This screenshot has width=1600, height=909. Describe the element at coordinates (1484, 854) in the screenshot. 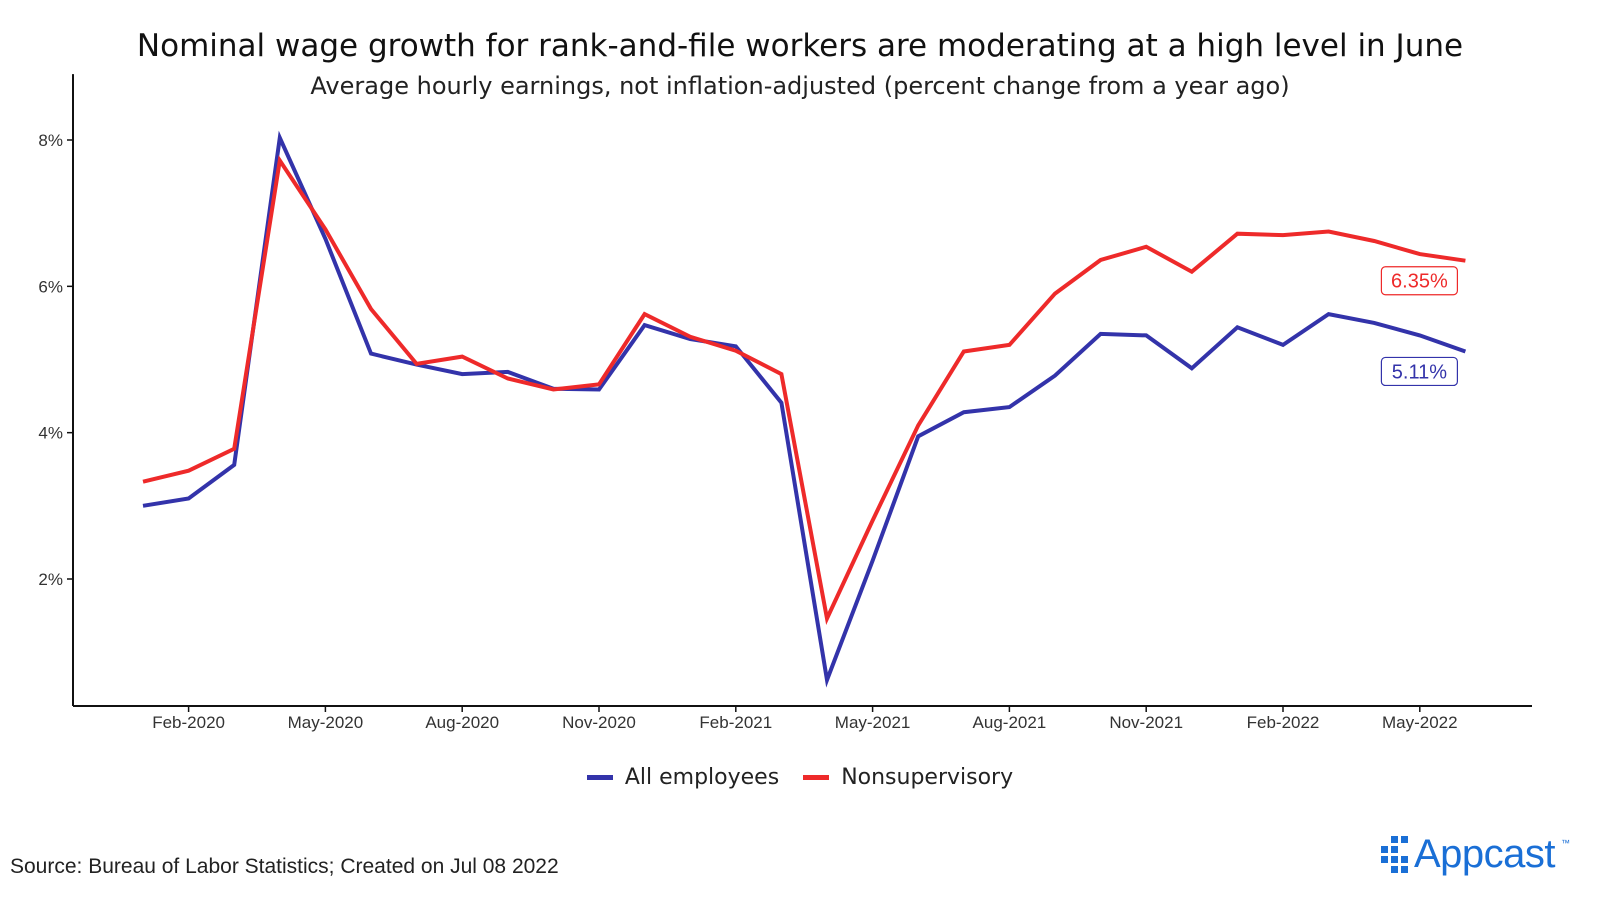

I see `logo-text: Appcast` at that location.